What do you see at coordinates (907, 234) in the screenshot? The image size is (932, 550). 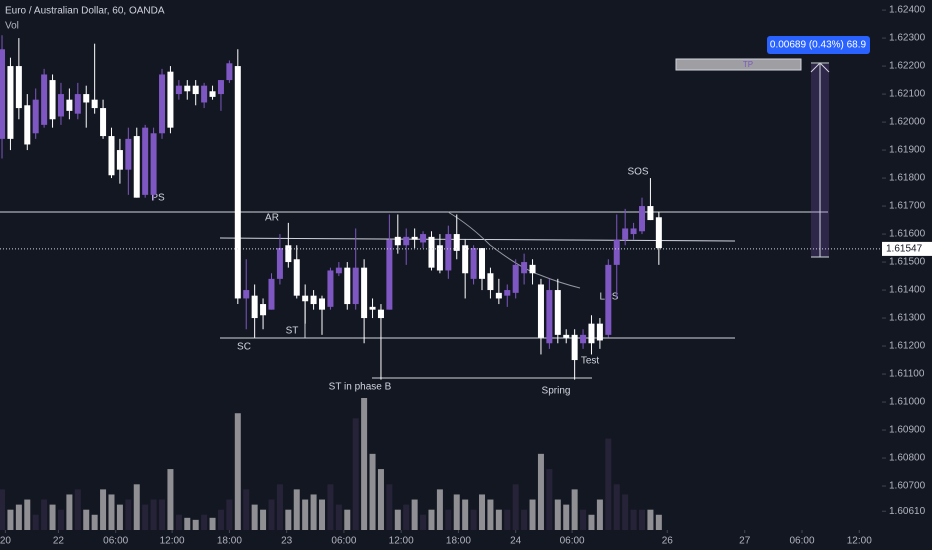 I see `y-tick-label: 1.61600` at bounding box center [907, 234].